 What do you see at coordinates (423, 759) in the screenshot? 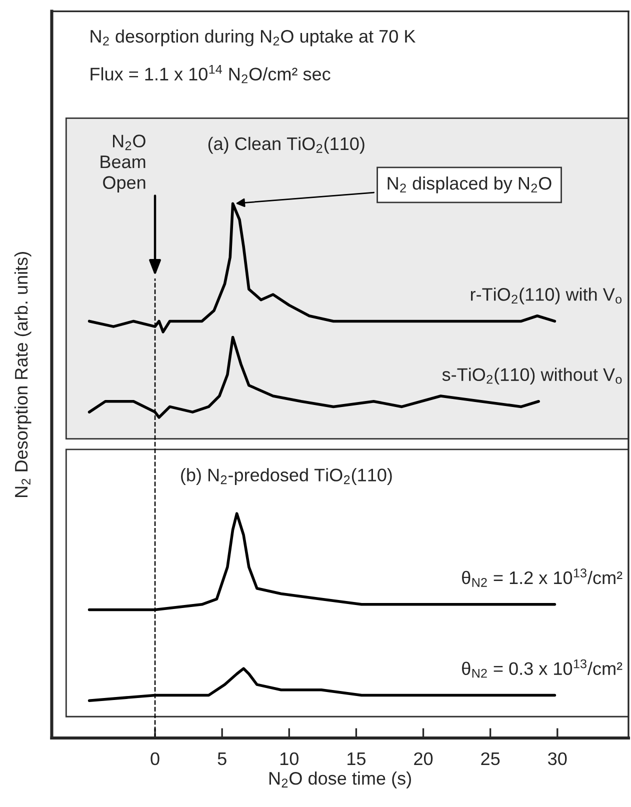
I see `x-tick-label: 20` at bounding box center [423, 759].